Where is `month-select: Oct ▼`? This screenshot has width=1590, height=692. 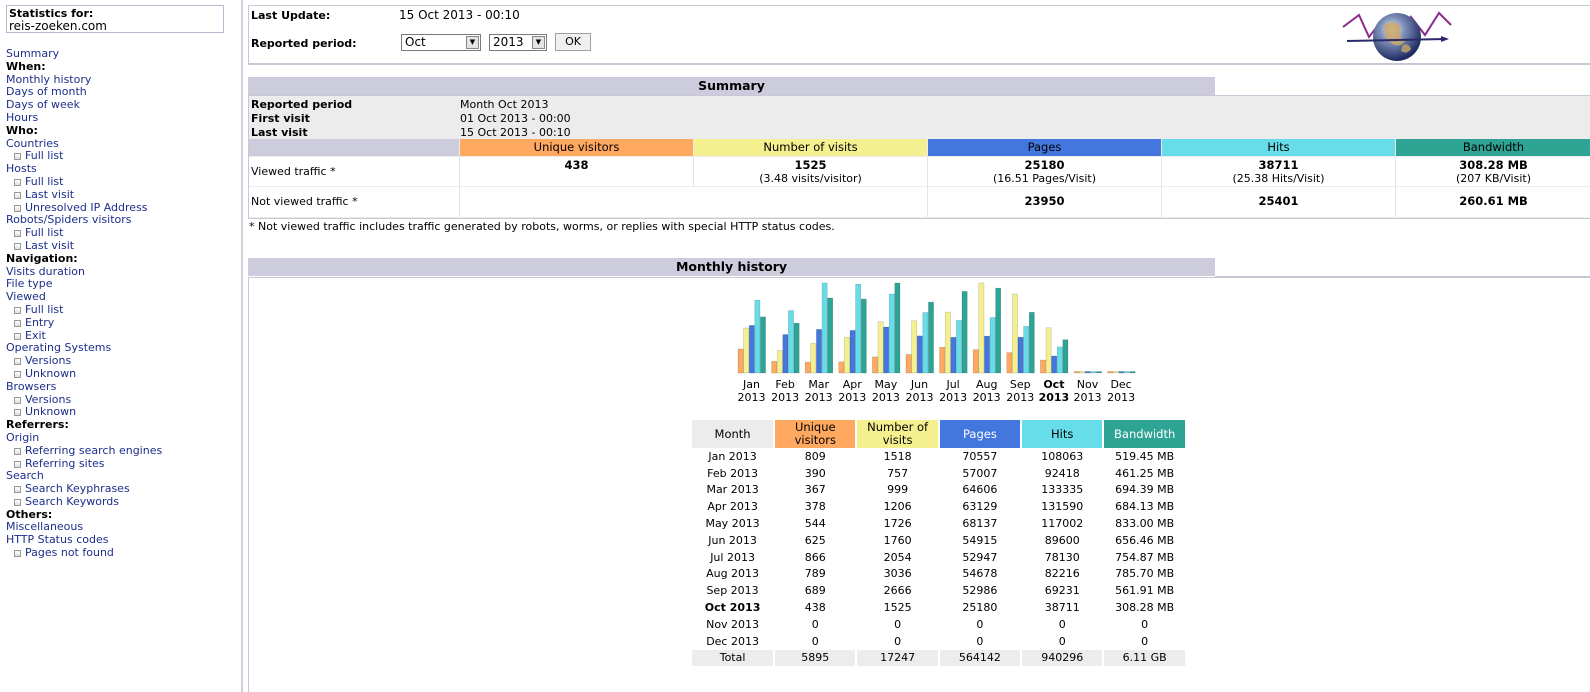 month-select: Oct ▼ is located at coordinates (441, 42).